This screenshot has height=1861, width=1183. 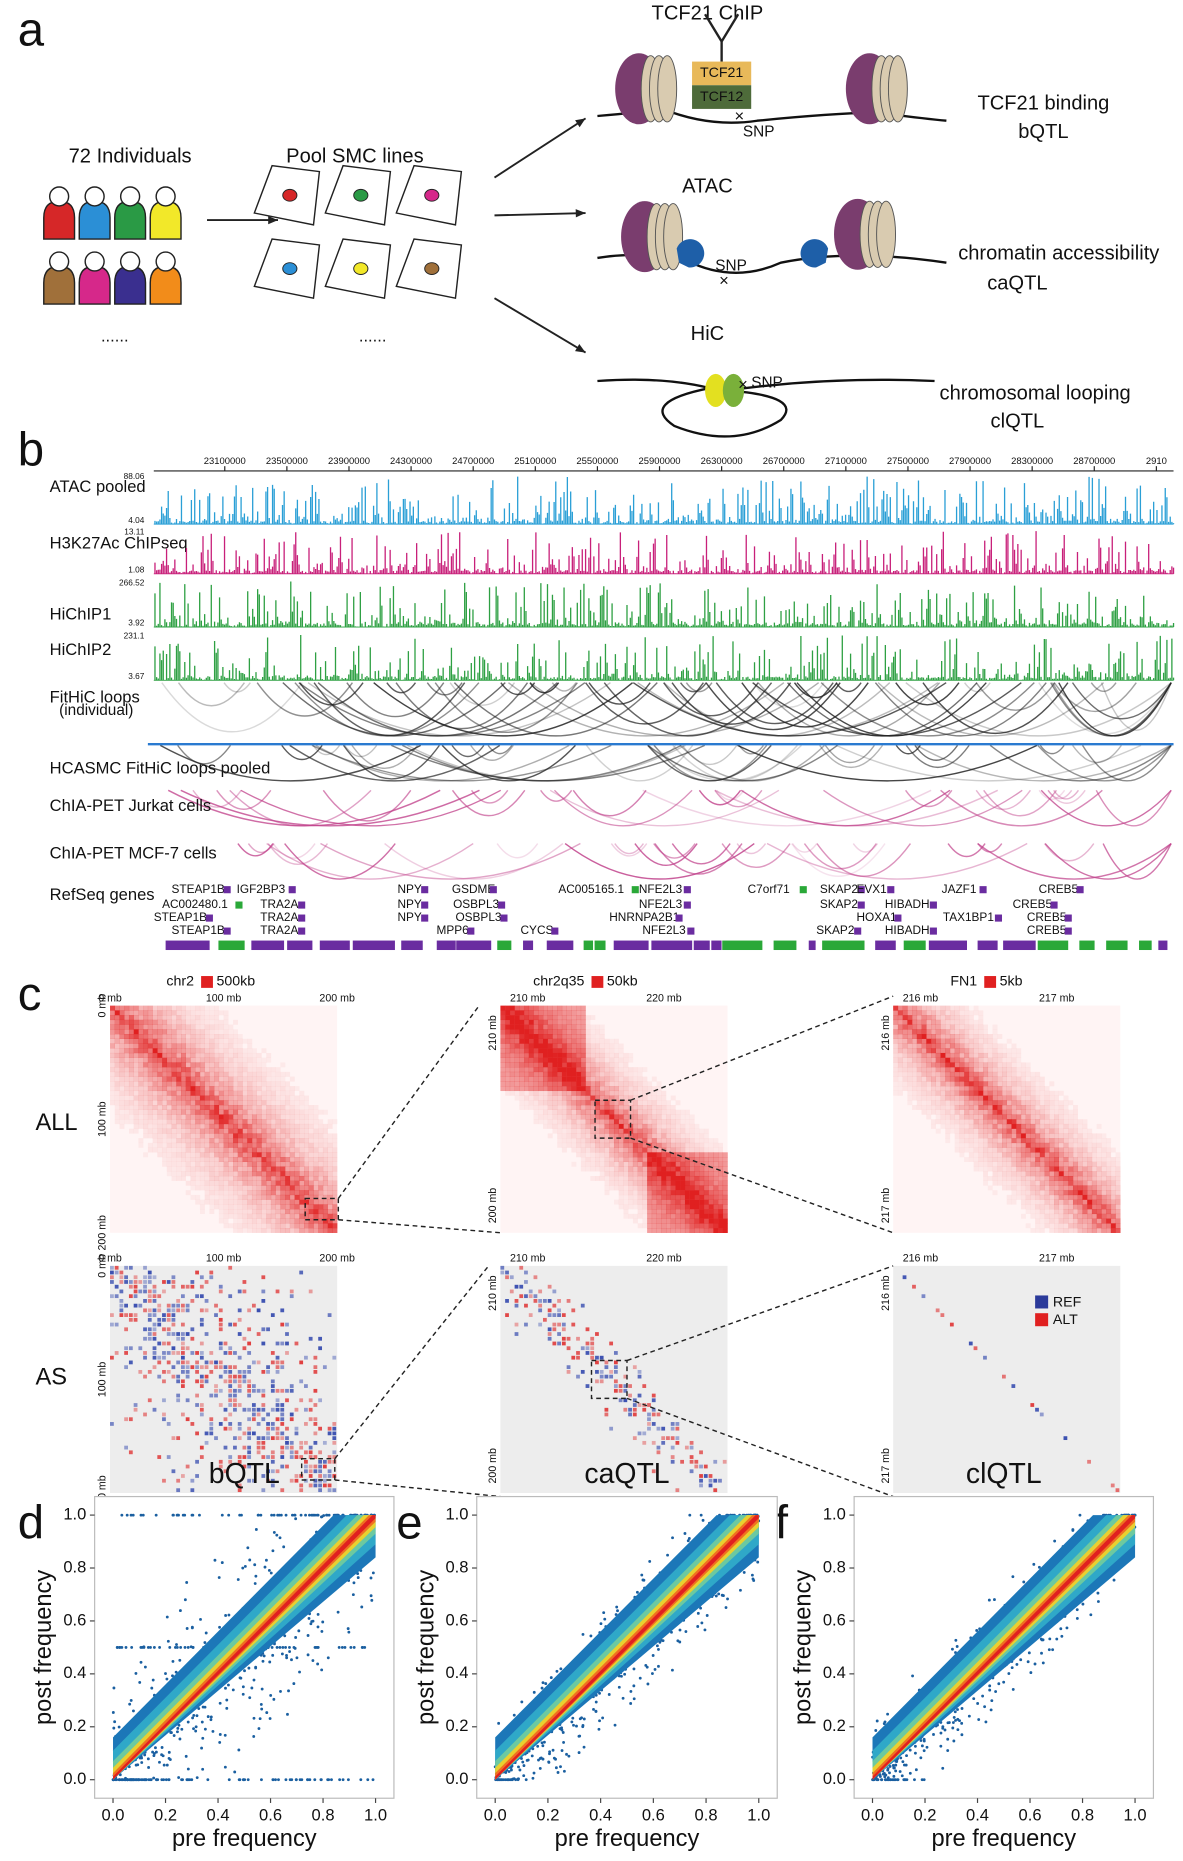 I want to click on gene-label: OSBPL3, so click(x=476, y=904).